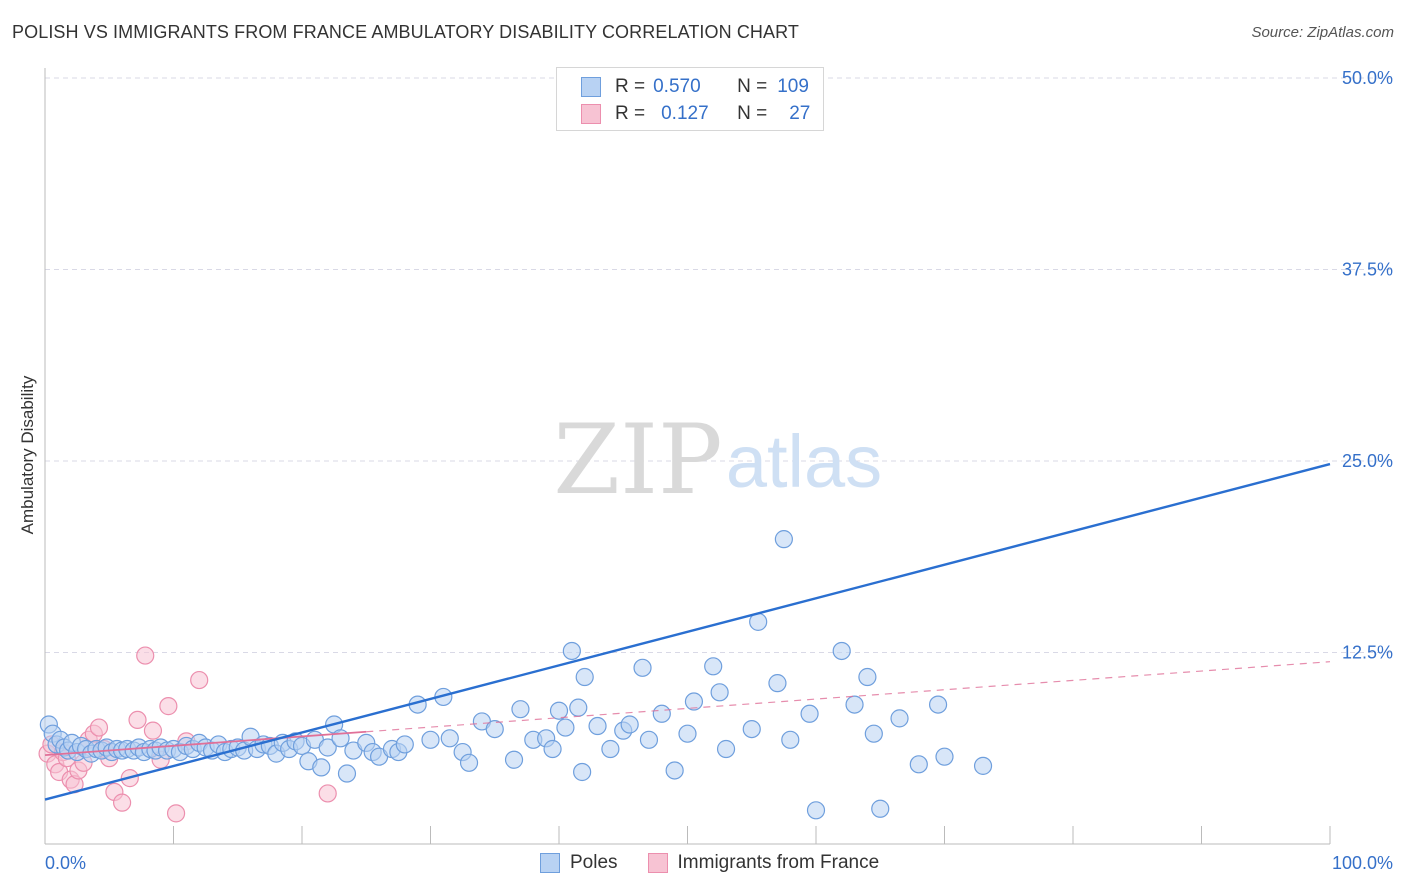 The height and width of the screenshot is (892, 1406). What do you see at coordinates (778, 862) in the screenshot?
I see `france-legend-label: Immigrants from France` at bounding box center [778, 862].